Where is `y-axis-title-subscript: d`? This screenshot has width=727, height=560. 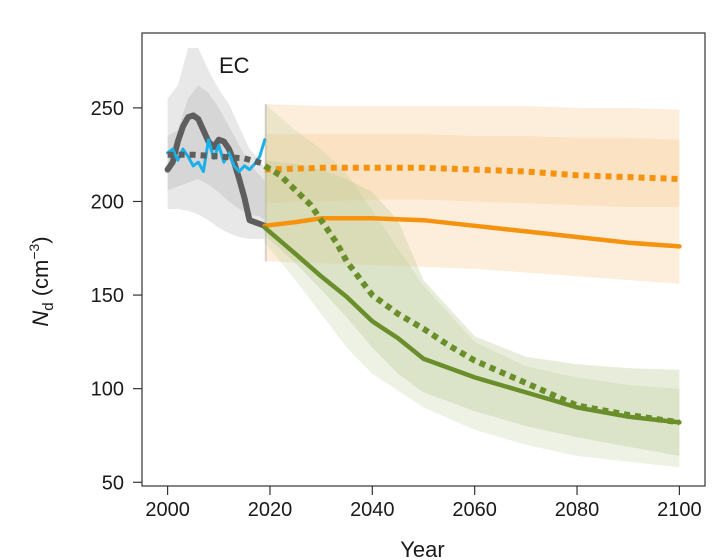 y-axis-title-subscript: d is located at coordinates (48, 306).